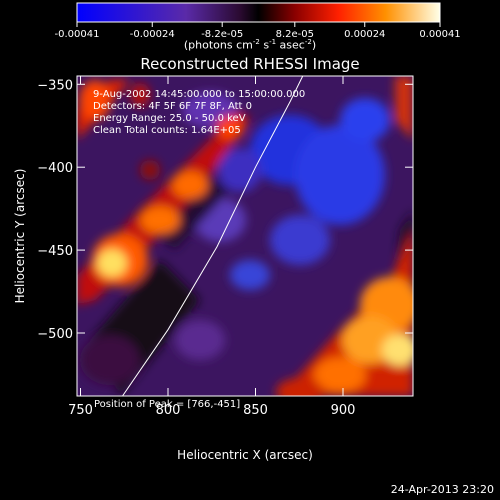  I want to click on annotation-counts: Clean Total counts: 1.64E+05, so click(167, 130).